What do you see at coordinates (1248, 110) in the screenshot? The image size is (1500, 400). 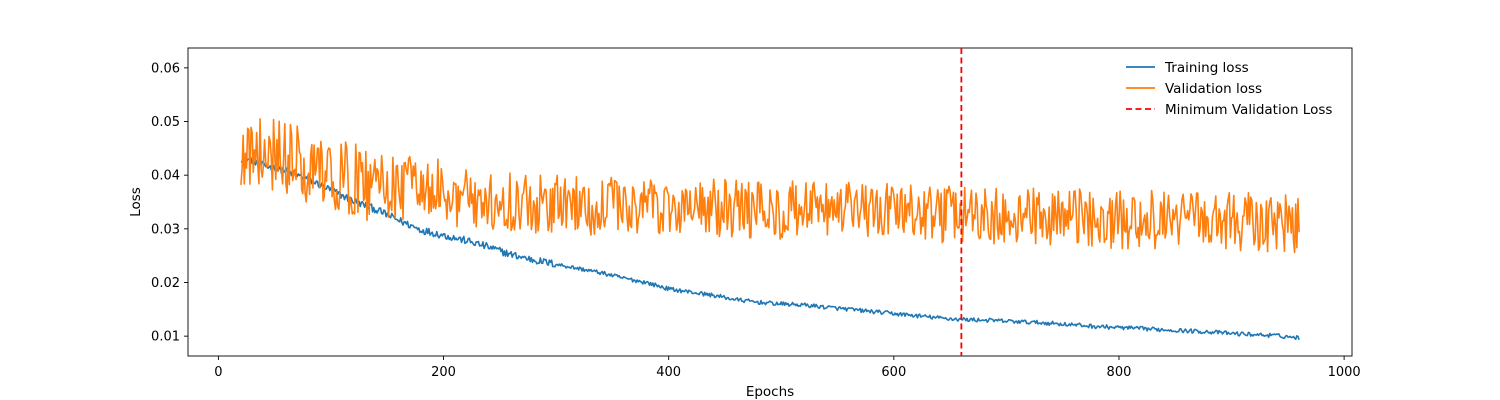 I see `legend-label: Minimum Validation Loss` at bounding box center [1248, 110].